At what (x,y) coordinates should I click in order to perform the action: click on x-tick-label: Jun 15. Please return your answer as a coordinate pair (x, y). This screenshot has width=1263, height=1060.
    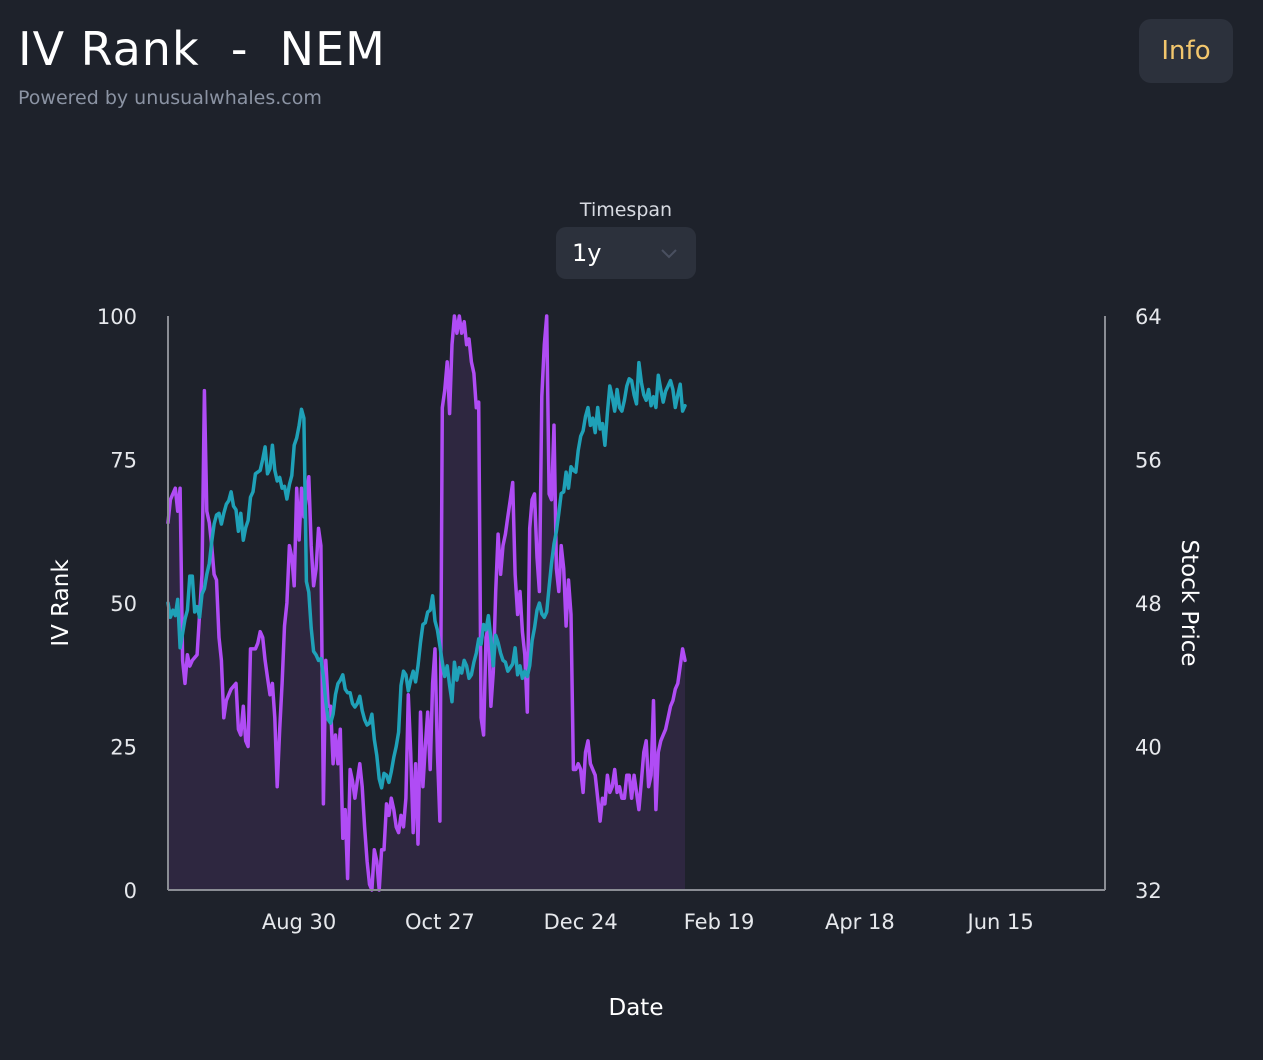
    Looking at the image, I should click on (1000, 922).